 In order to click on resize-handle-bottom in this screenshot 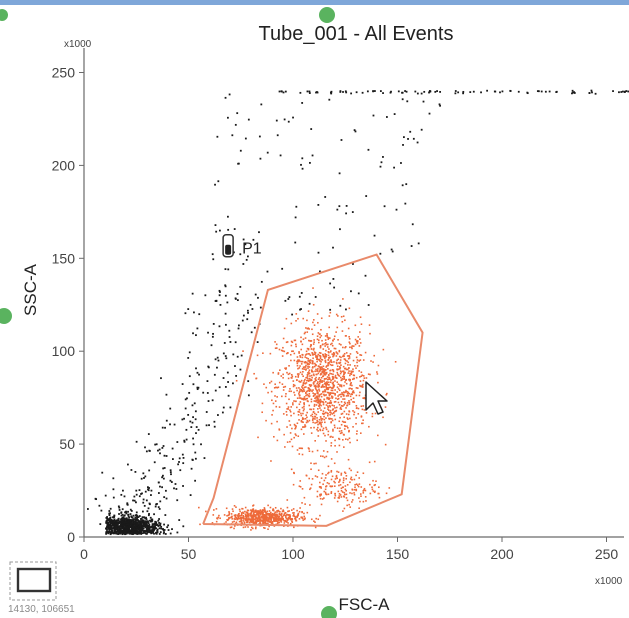, I will do `click(329, 612)`.